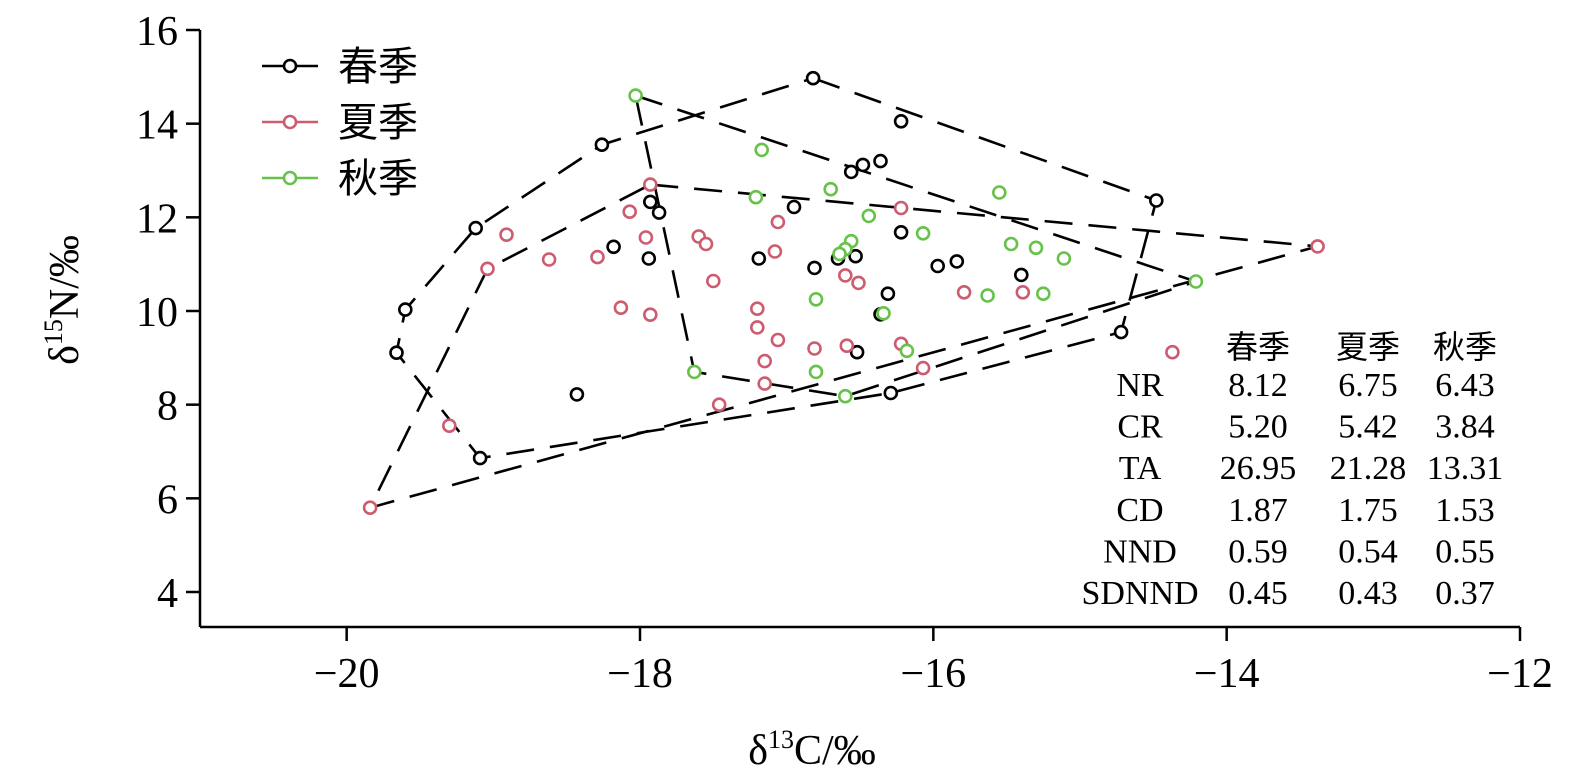 This screenshot has width=1575, height=781. Describe the element at coordinates (1465, 593) in the screenshot. I see `stats-value: 0.37` at that location.